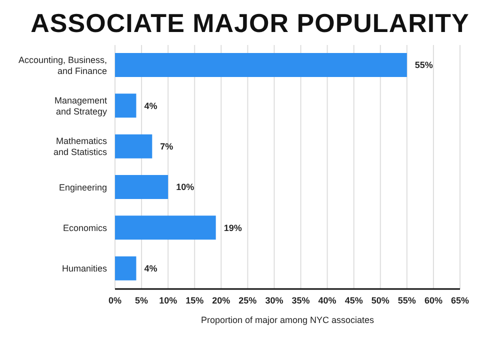 The height and width of the screenshot is (362, 500). I want to click on y-tick-label: Economics, so click(85, 228).